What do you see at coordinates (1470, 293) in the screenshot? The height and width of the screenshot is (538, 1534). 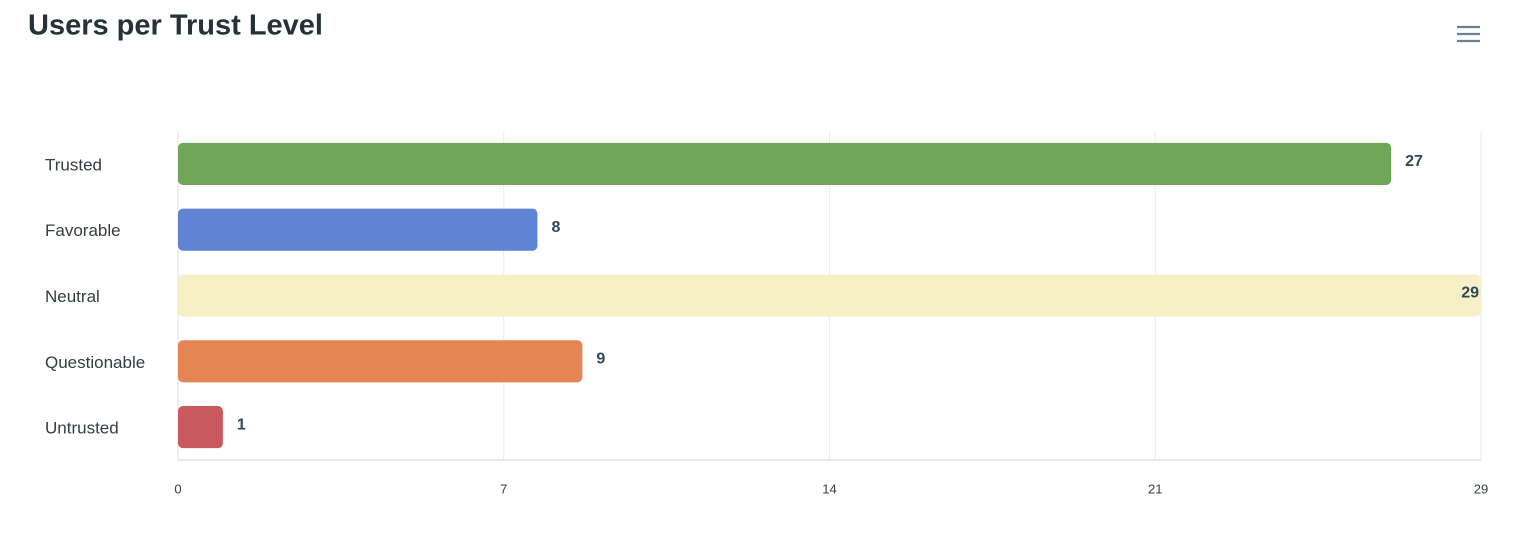 I see `value-label: 29` at bounding box center [1470, 293].